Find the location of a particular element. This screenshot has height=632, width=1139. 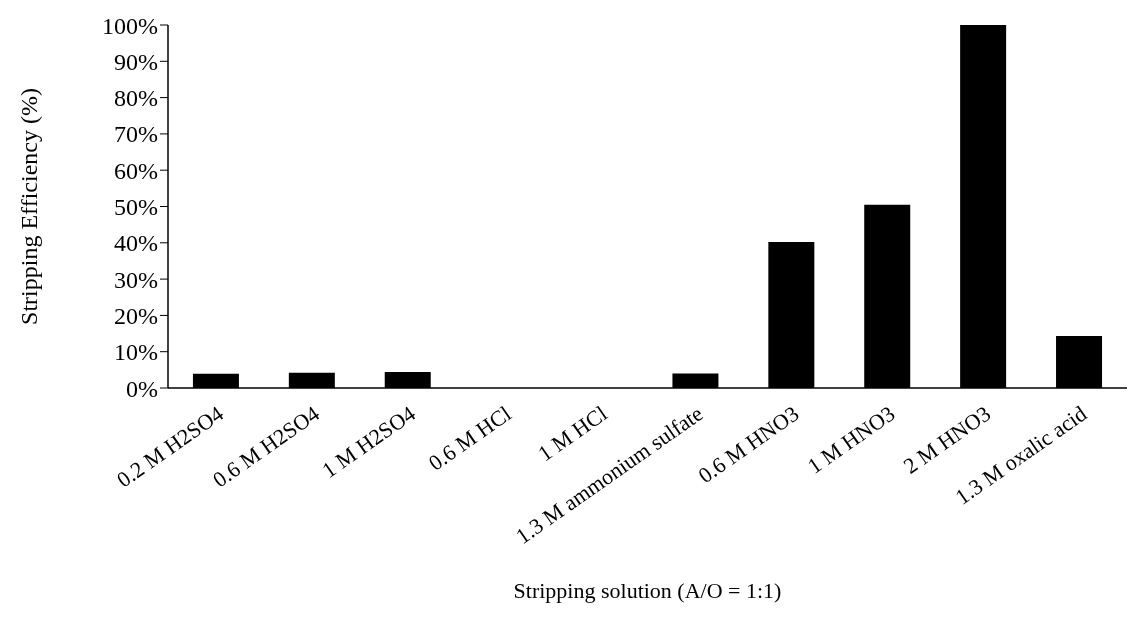

y-tick-label: 40% is located at coordinates (136, 243).